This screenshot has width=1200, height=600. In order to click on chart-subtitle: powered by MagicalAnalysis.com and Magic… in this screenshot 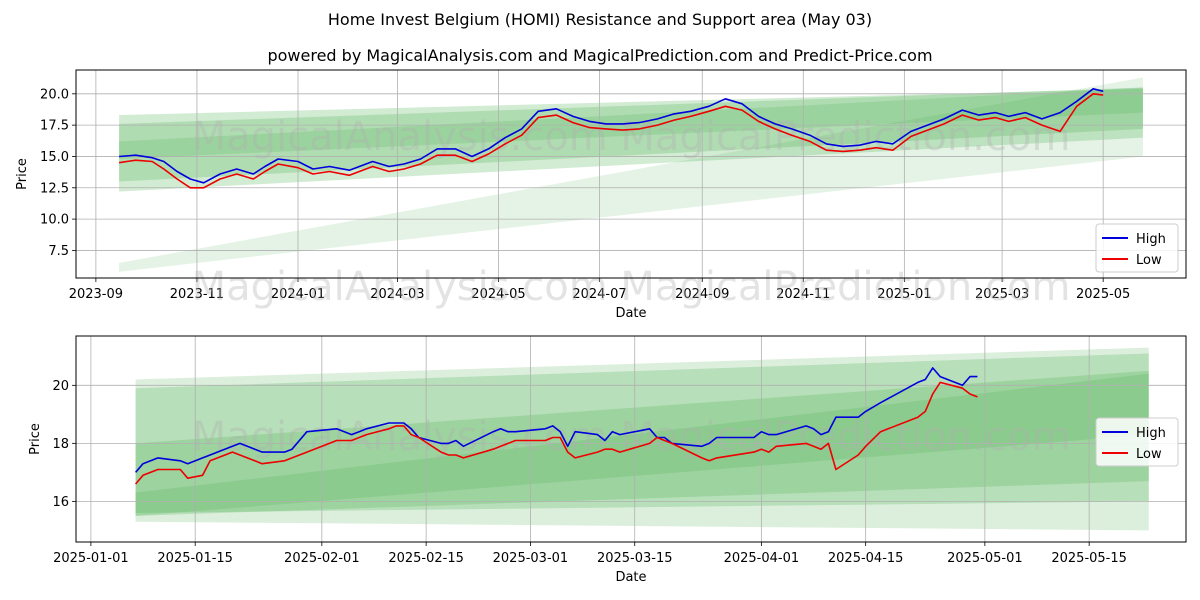, I will do `click(600, 55)`.